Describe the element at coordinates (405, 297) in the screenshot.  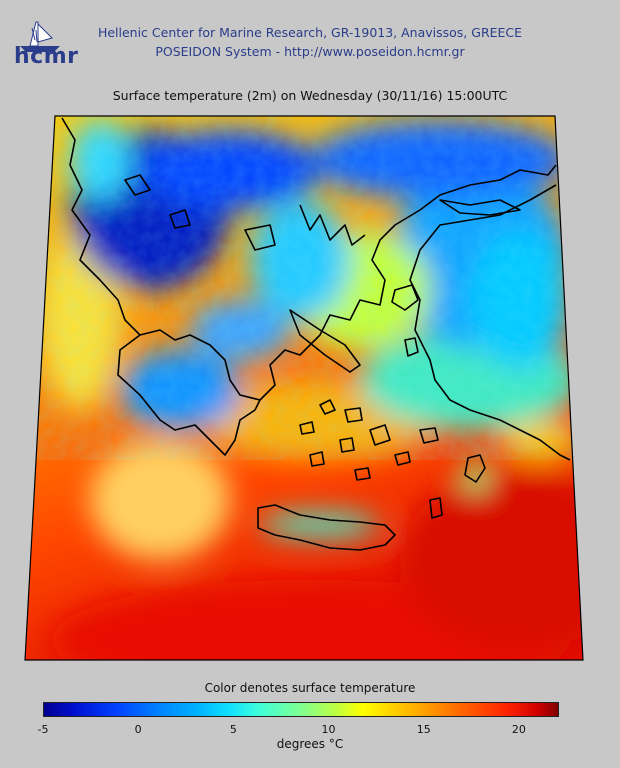
I see `coastline-lesvos` at that location.